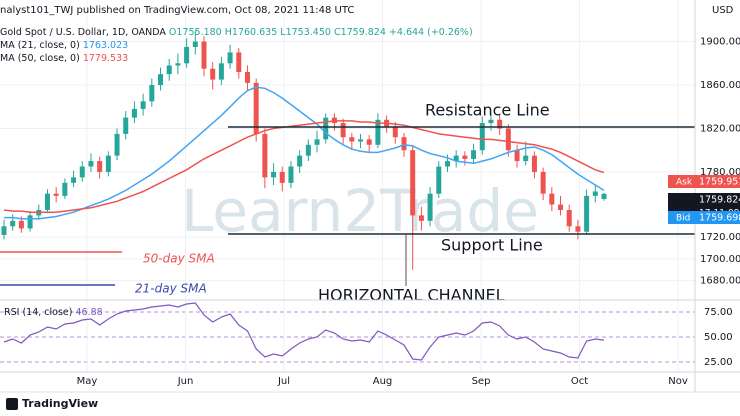  I want to click on x-tick-label: Jul, so click(283, 381).